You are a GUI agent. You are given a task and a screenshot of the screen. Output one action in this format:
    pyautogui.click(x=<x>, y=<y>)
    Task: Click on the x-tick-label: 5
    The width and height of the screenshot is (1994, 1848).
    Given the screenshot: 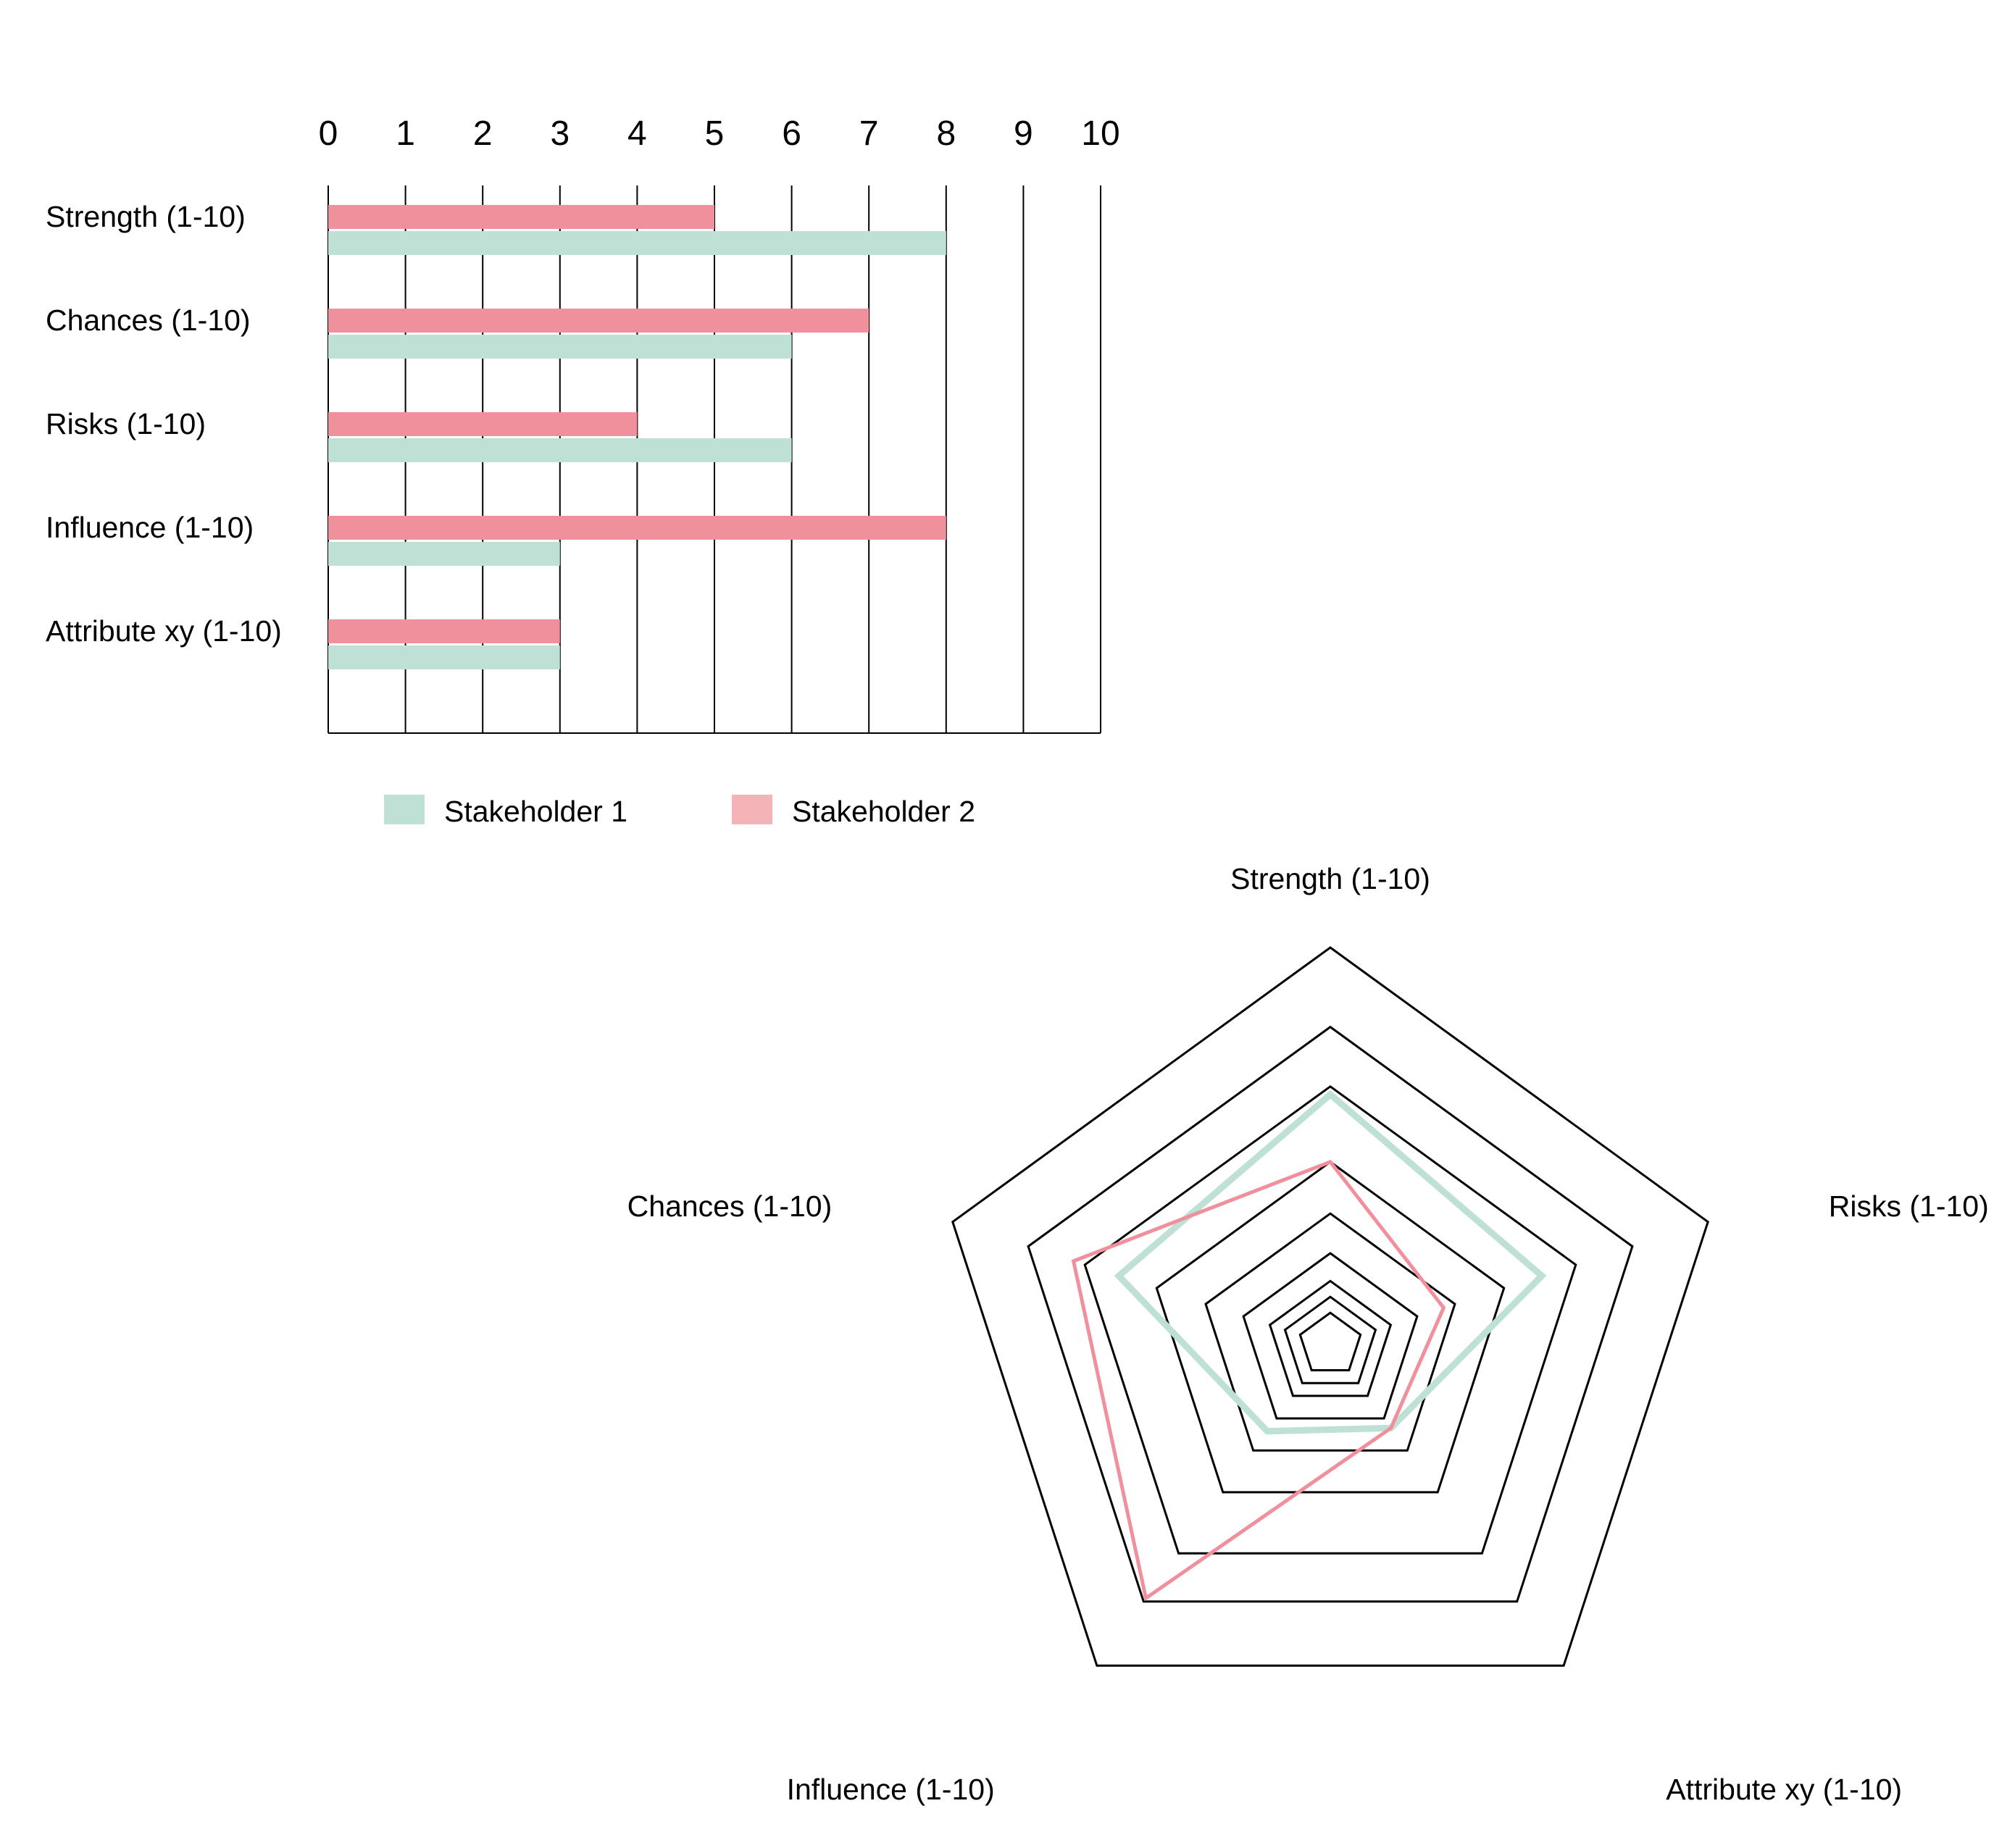 What is the action you would take?
    pyautogui.click(x=715, y=133)
    